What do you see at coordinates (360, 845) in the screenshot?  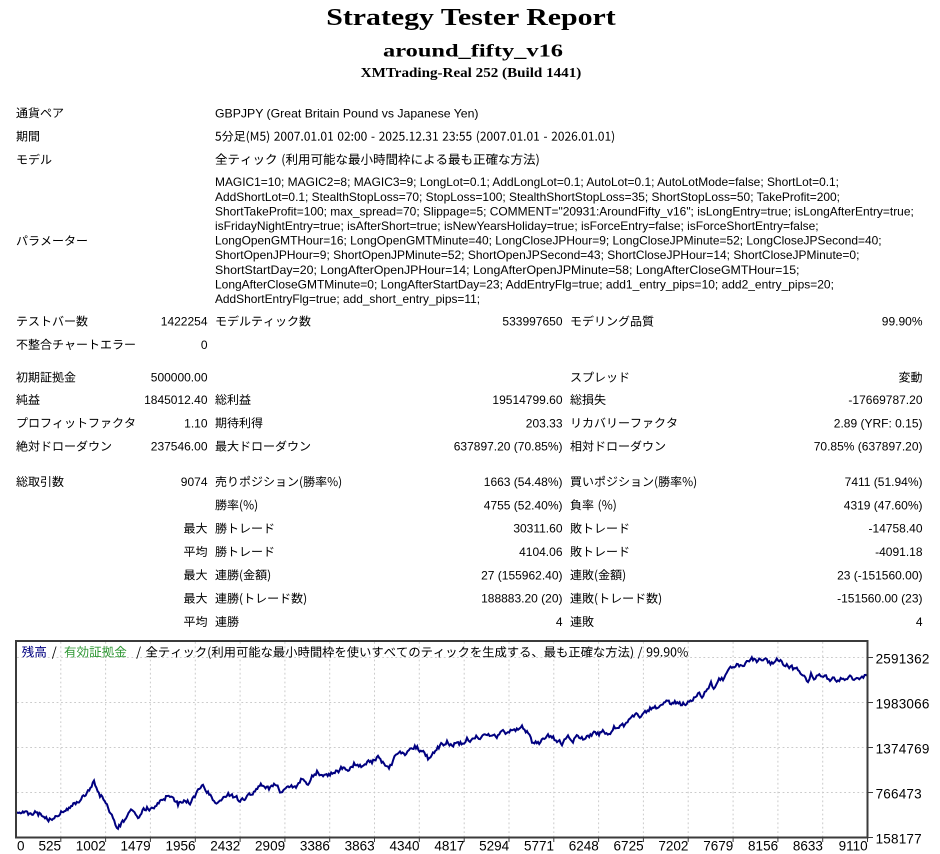 I see `svg-text: 3863` at bounding box center [360, 845].